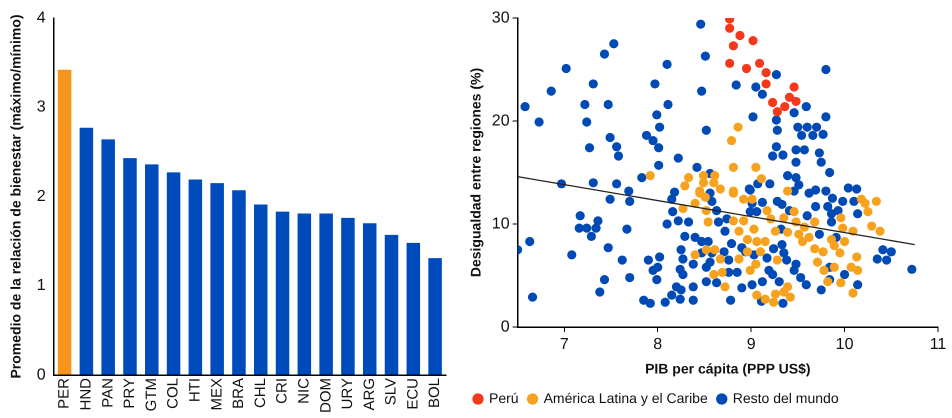  I want to click on x-tick-label: BRA, so click(239, 393).